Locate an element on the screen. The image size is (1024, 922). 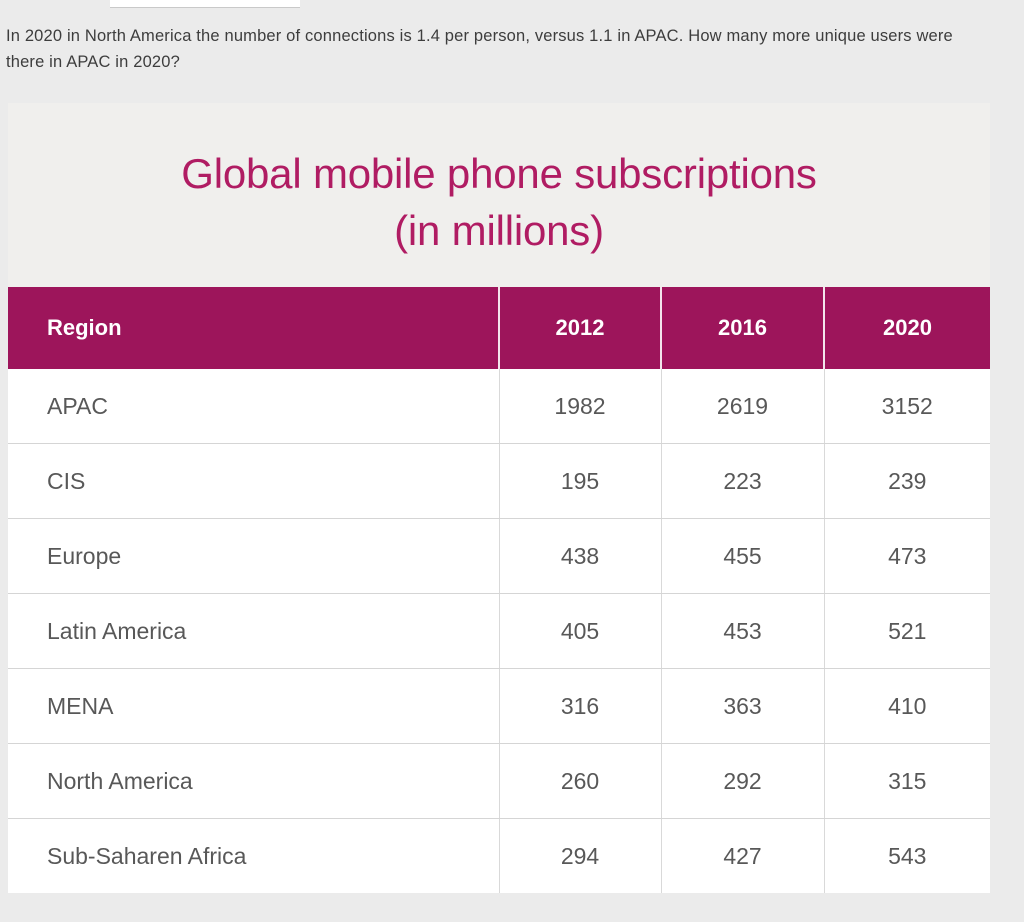
cell-2012: 1982 is located at coordinates (580, 406).